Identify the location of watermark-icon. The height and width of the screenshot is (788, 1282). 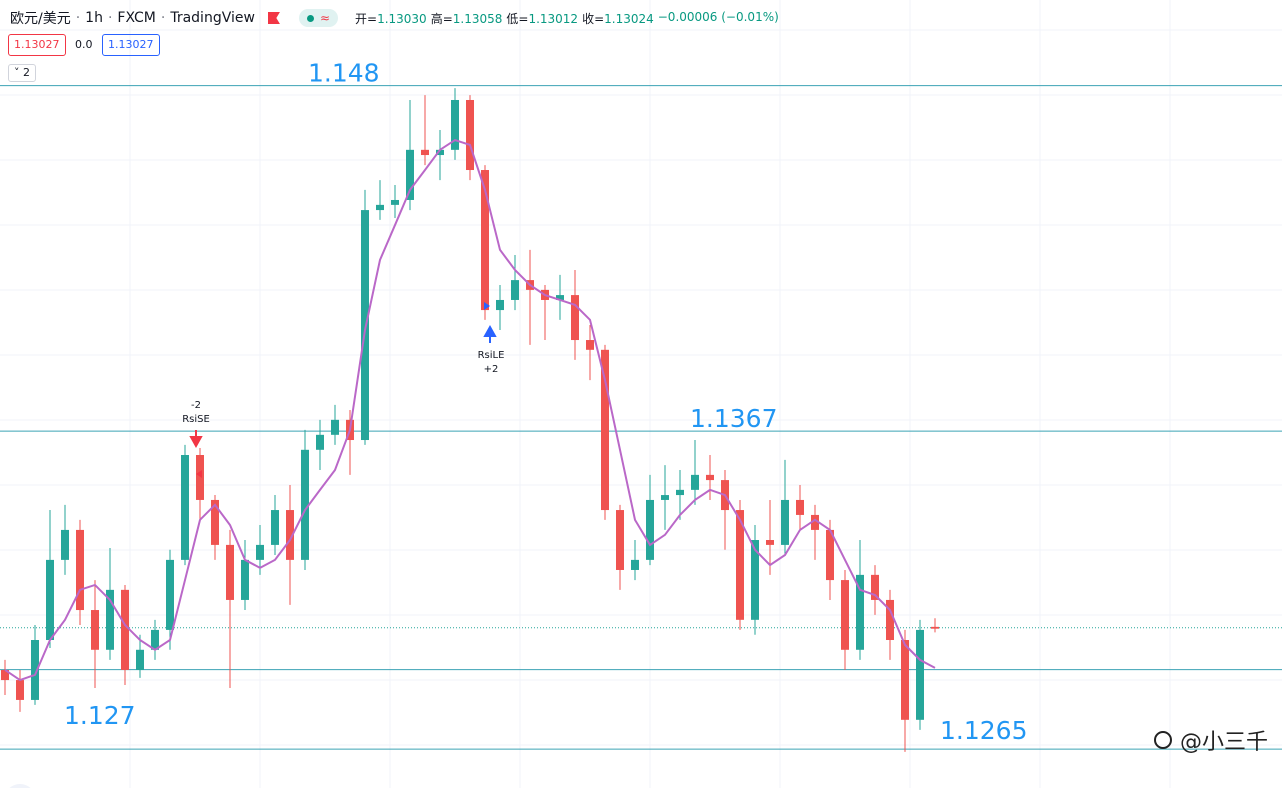
(1162, 740).